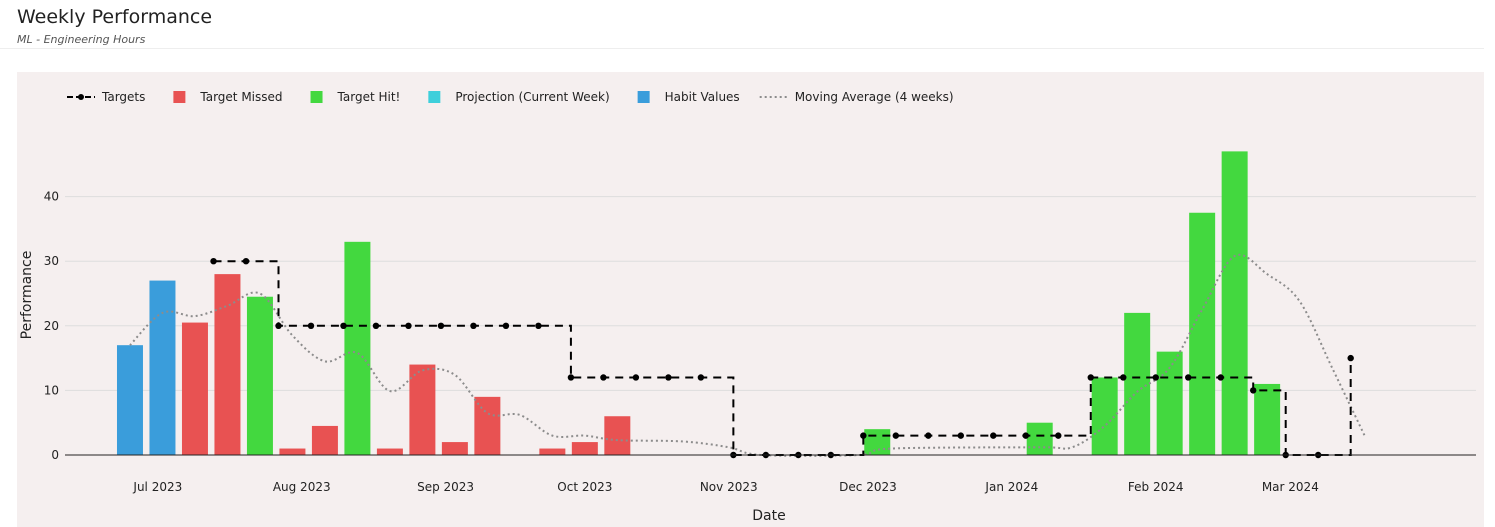 The image size is (1495, 527). What do you see at coordinates (27, 295) in the screenshot?
I see `y-axis-title: Performance` at bounding box center [27, 295].